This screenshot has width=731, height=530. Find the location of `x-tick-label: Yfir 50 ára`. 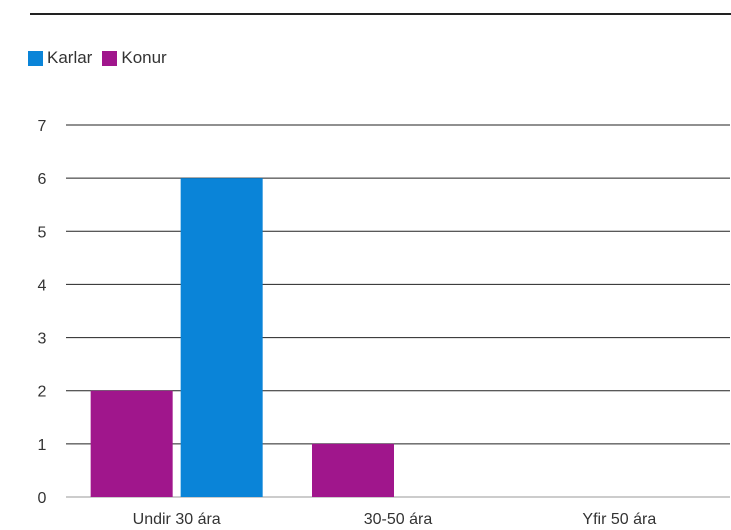

x-tick-label: Yfir 50 ára is located at coordinates (619, 519).